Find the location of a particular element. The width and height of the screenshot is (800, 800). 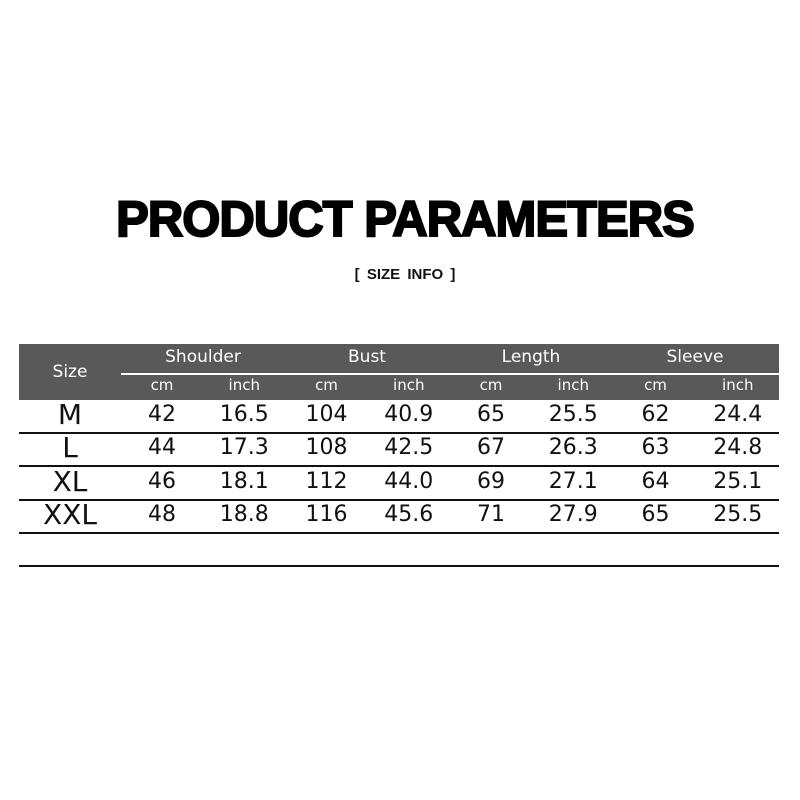

value-cell: 17.3 is located at coordinates (244, 447).